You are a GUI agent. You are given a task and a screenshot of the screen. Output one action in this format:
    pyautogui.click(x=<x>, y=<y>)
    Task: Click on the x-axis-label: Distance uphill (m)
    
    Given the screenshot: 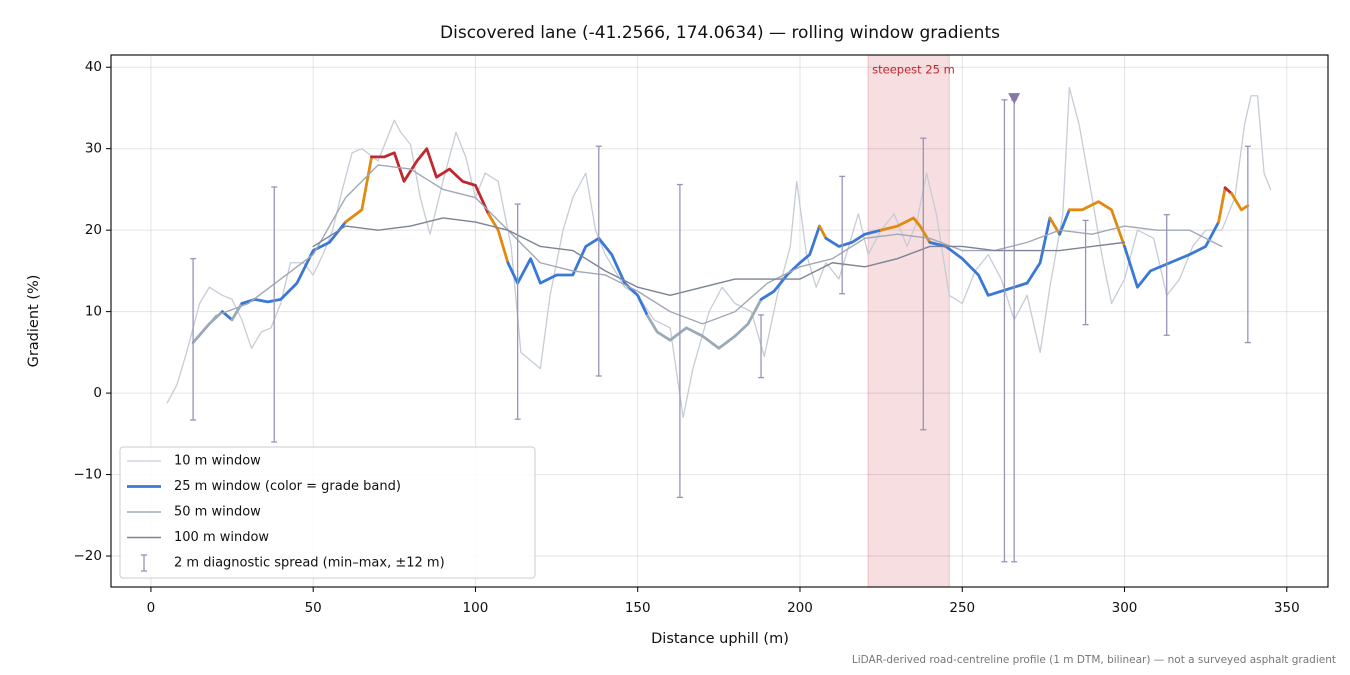 What is the action you would take?
    pyautogui.click(x=720, y=639)
    